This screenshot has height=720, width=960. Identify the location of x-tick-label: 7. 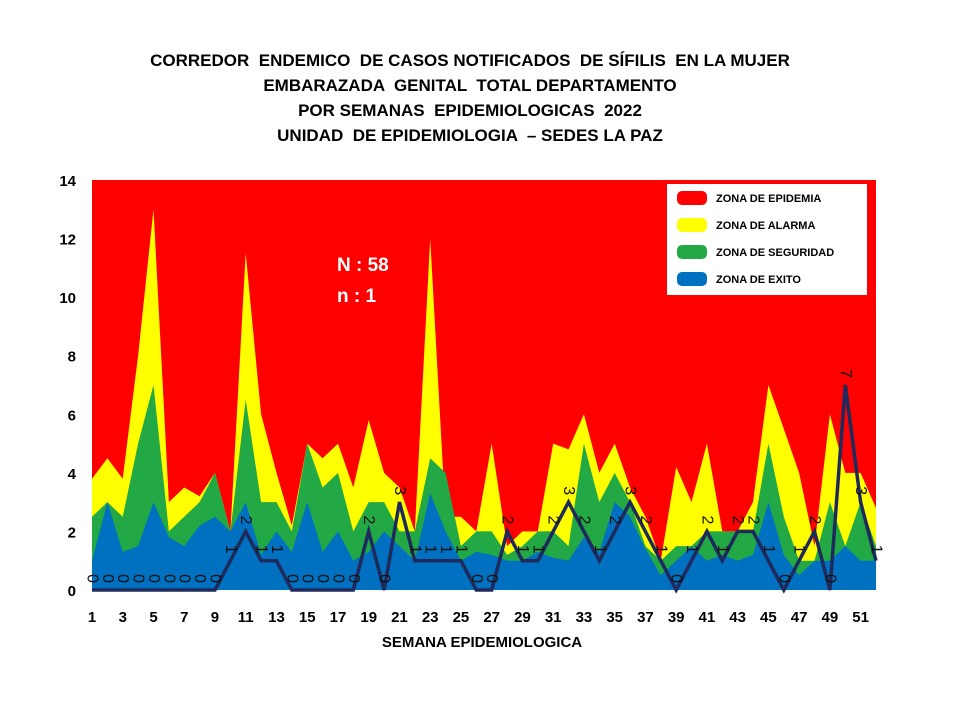
(184, 617).